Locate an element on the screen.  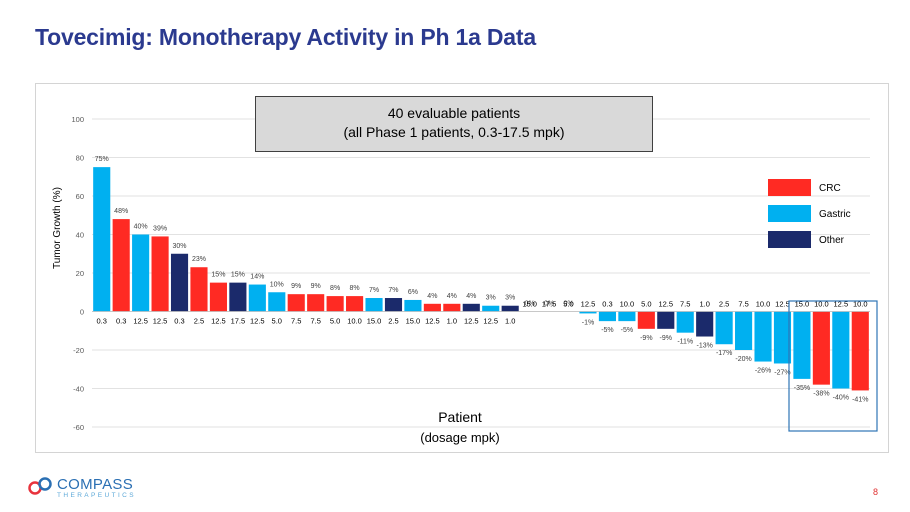
value-label: 7% is located at coordinates (393, 290).